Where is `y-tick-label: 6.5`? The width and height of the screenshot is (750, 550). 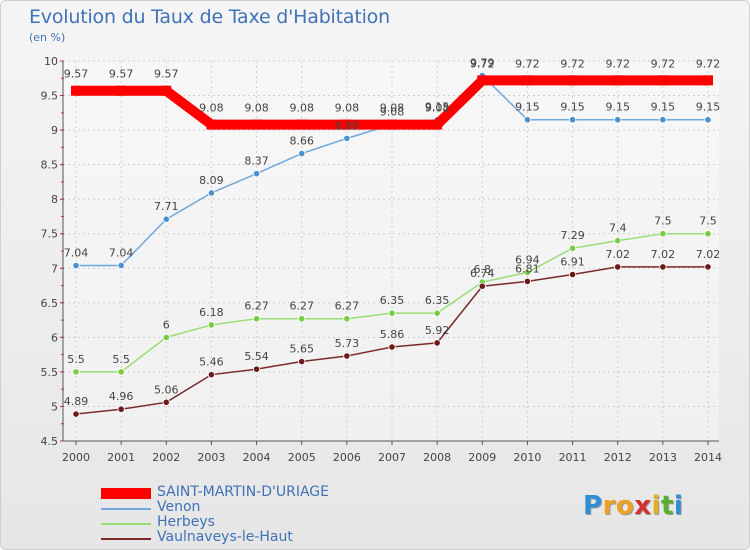 y-tick-label: 6.5 is located at coordinates (50, 303).